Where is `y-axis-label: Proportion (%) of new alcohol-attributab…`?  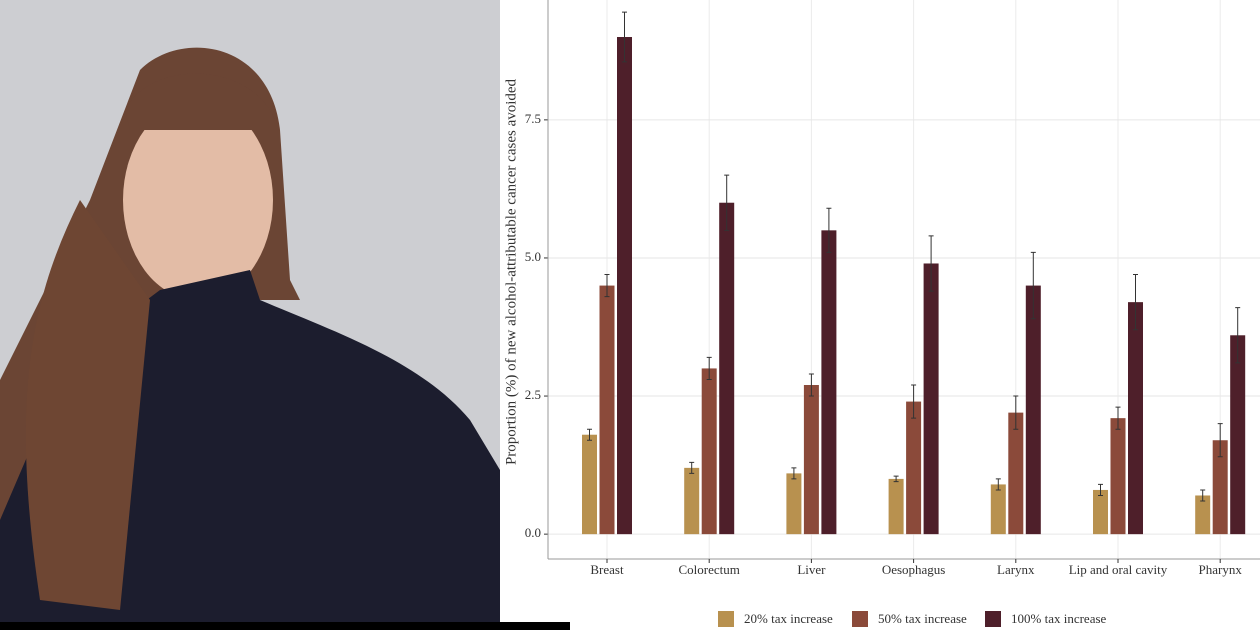
y-axis-label: Proportion (%) of new alcohol-attributab… is located at coordinates (511, 271).